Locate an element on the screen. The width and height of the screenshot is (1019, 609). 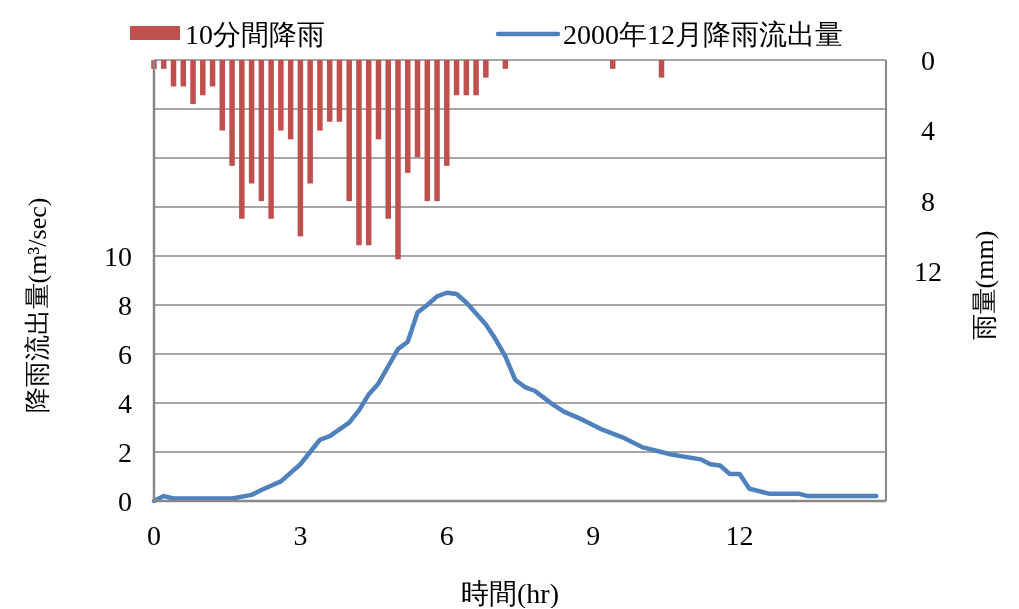
y2-axis-title: 雨量(mm) is located at coordinates (984, 285).